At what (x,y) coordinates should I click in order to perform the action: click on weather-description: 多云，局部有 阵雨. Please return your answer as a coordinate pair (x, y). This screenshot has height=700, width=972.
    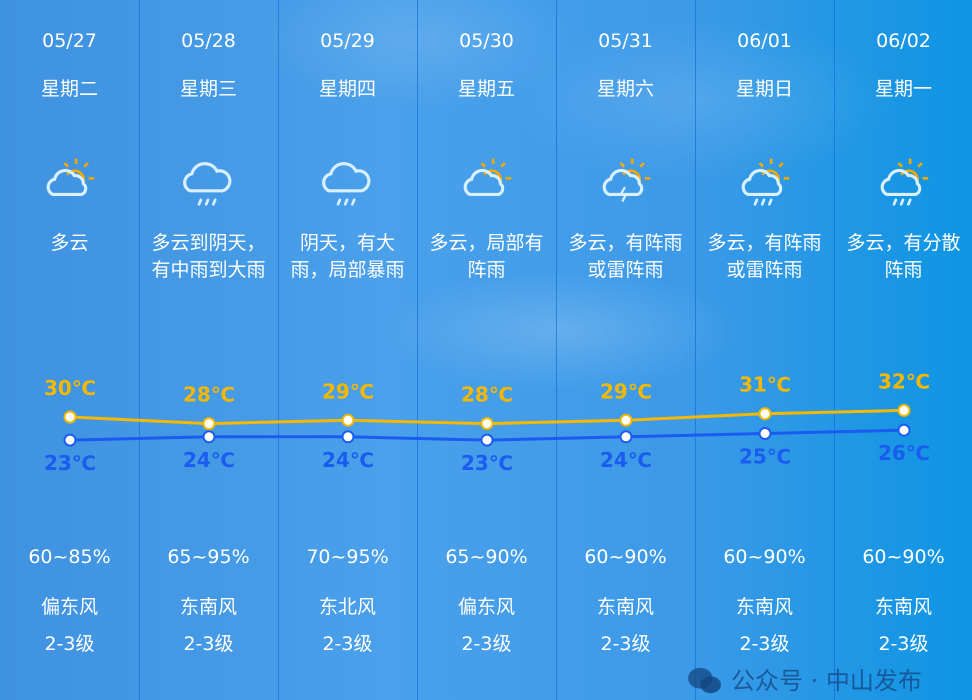
    Looking at the image, I should click on (486, 257).